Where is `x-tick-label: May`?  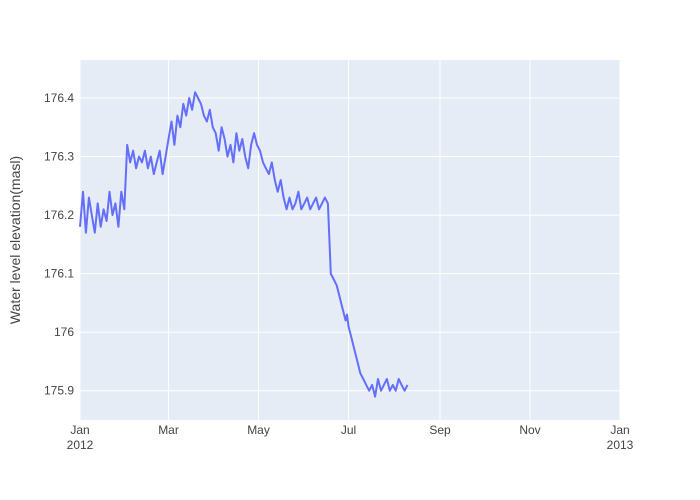
x-tick-label: May is located at coordinates (258, 430).